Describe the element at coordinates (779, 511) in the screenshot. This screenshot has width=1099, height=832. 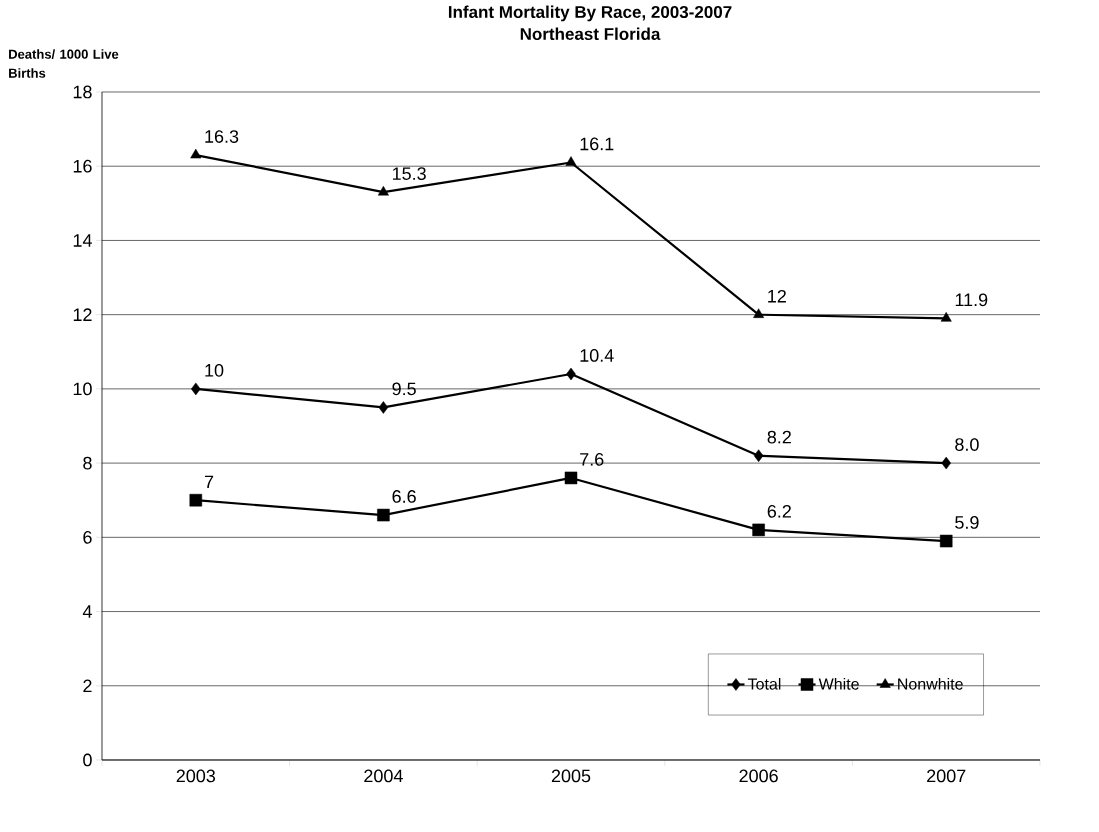
I see `data-label: 6.2` at that location.